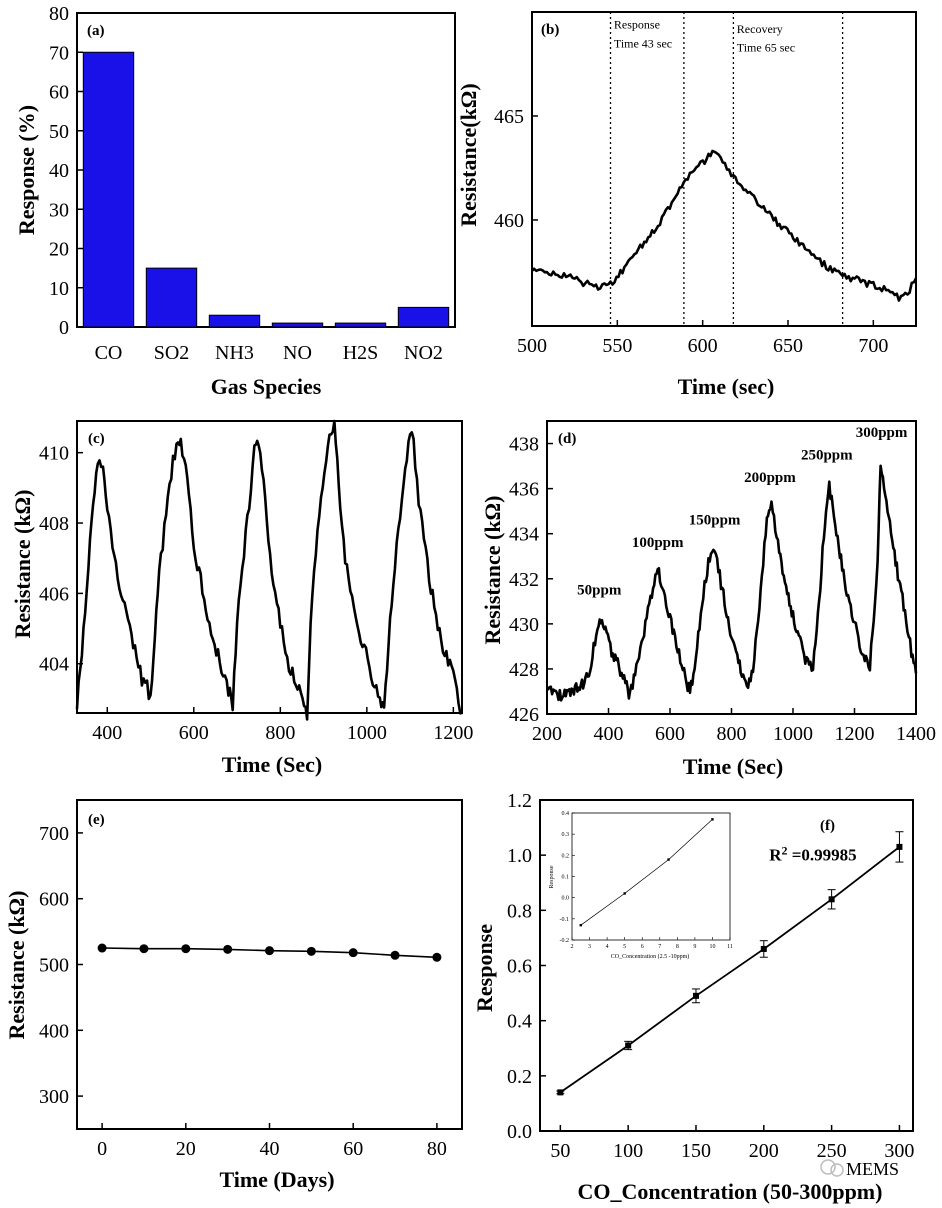 This screenshot has height=1208, width=942. What do you see at coordinates (659, 947) in the screenshot?
I see `inset-x-tick-label: 7` at bounding box center [659, 947].